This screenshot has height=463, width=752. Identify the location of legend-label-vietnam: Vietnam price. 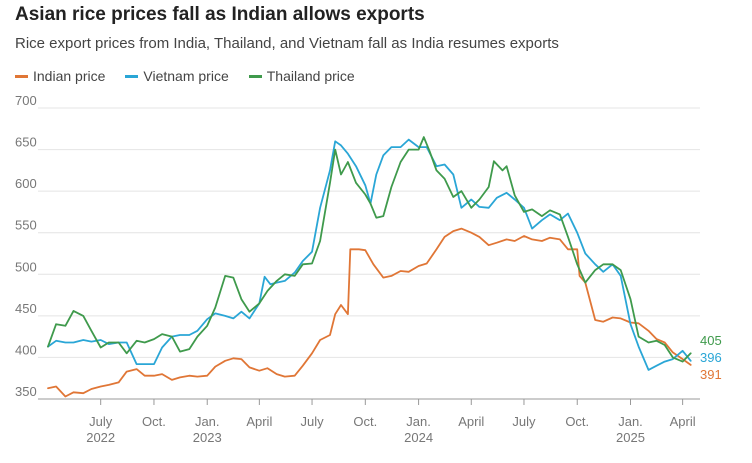
(186, 76).